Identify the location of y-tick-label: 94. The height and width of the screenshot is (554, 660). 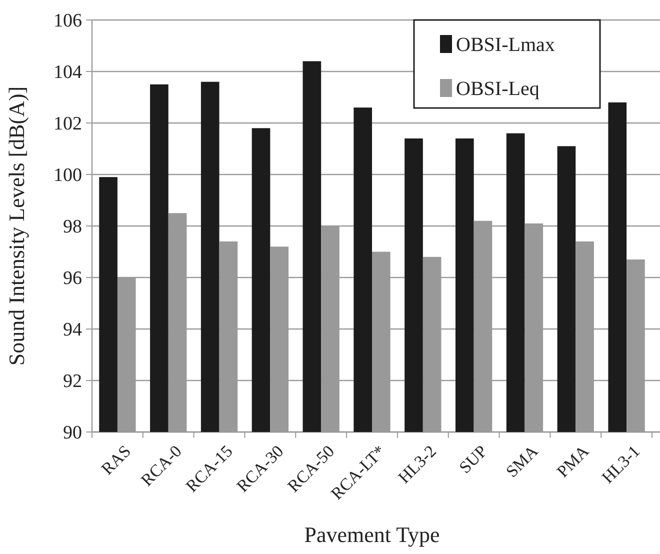
(72, 330).